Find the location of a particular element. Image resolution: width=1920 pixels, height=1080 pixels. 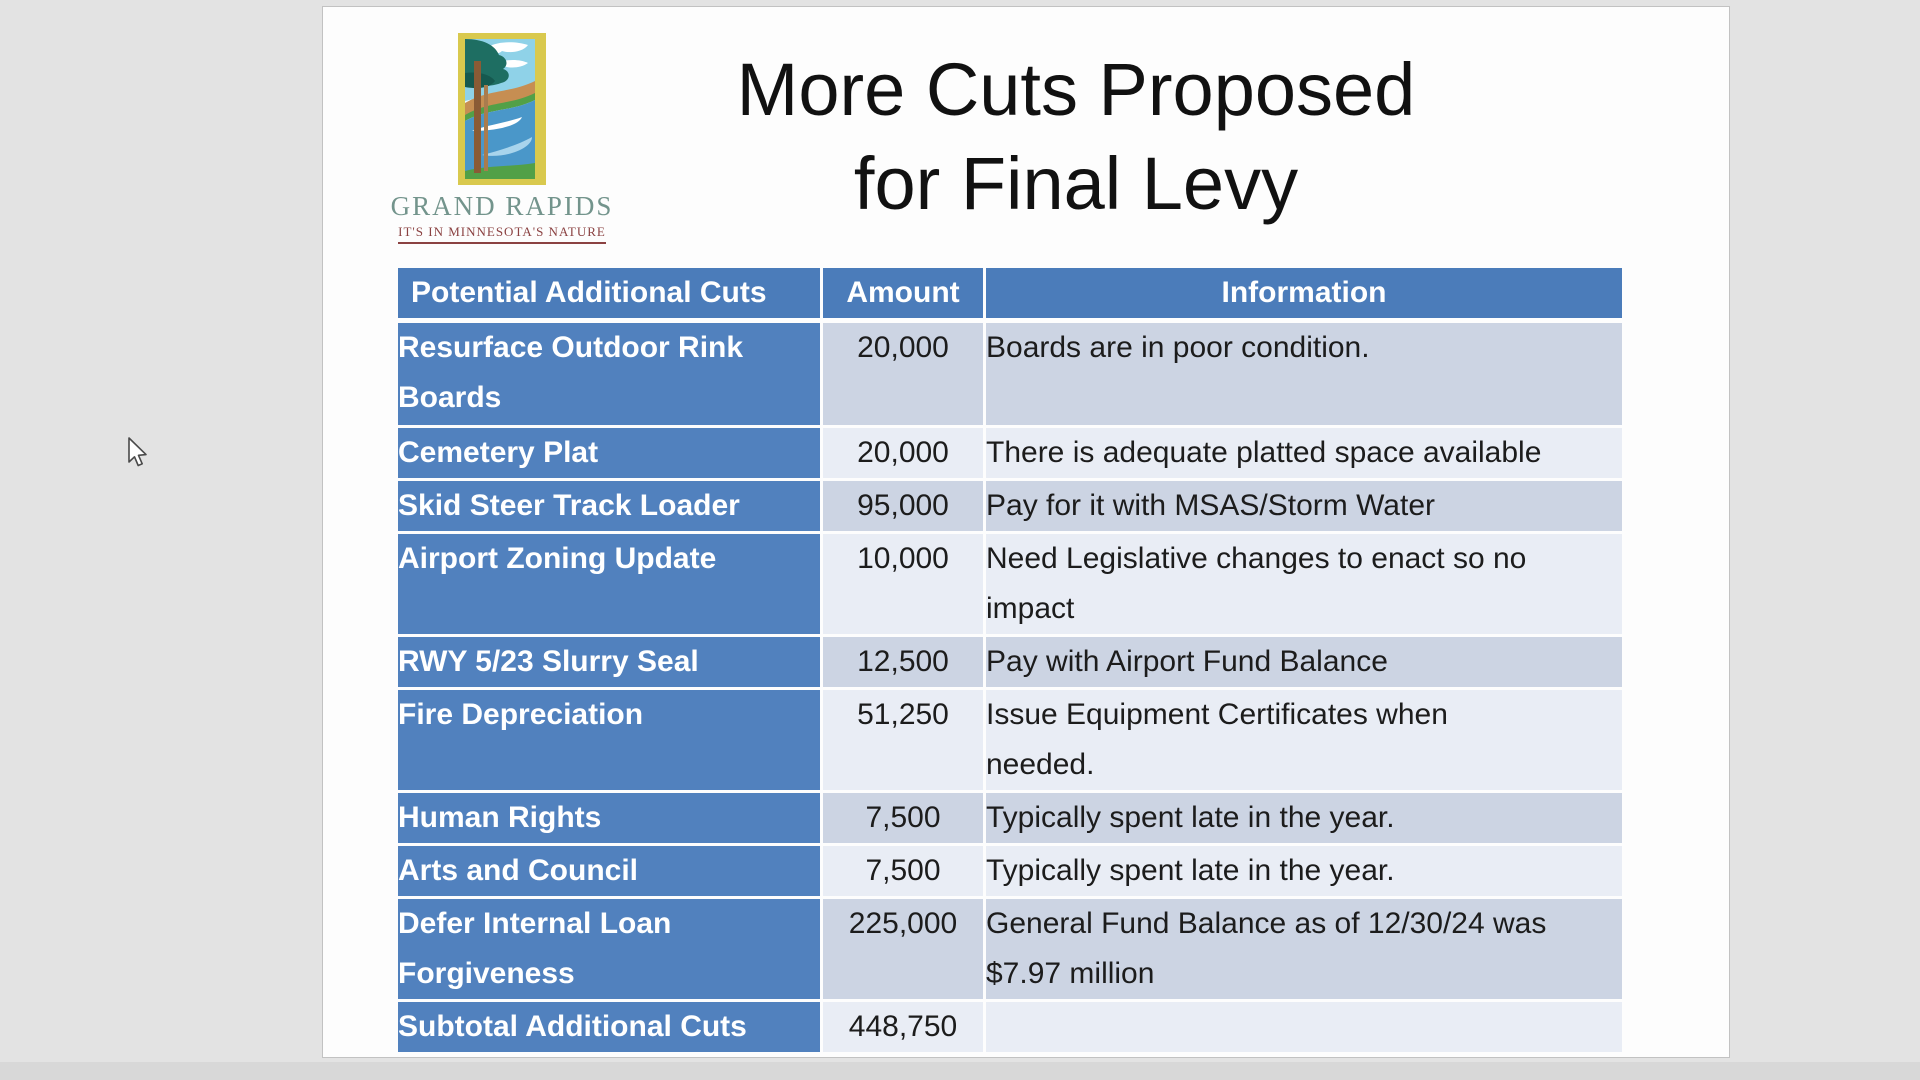

logo-wordmark: GRAND RAPIDS is located at coordinates (502, 206).